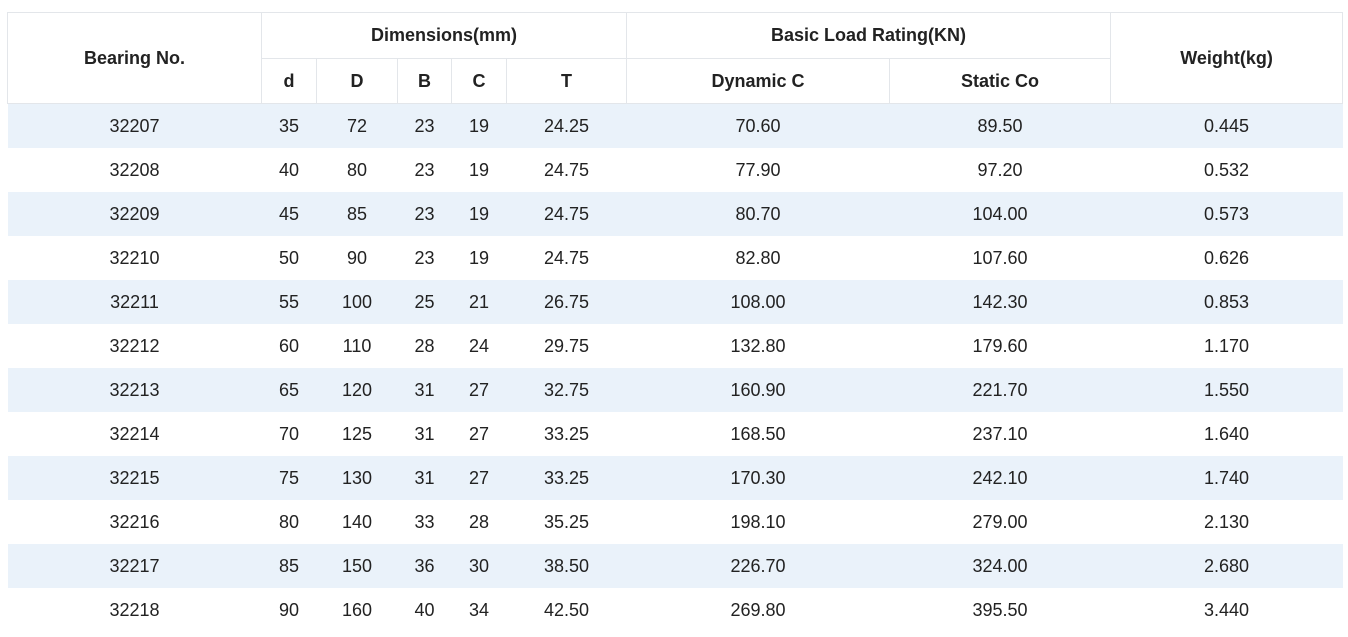  Describe the element at coordinates (1000, 478) in the screenshot. I see `cell-static-co: 242.10` at that location.